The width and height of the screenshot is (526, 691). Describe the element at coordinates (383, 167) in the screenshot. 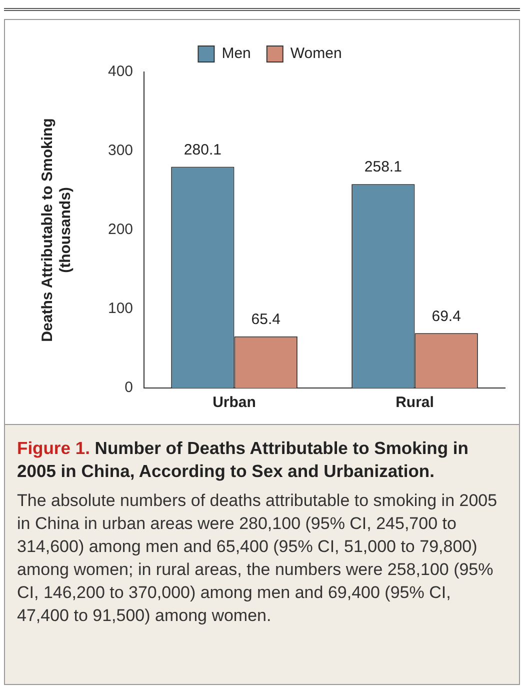

I see `data-label: 258.1` at that location.